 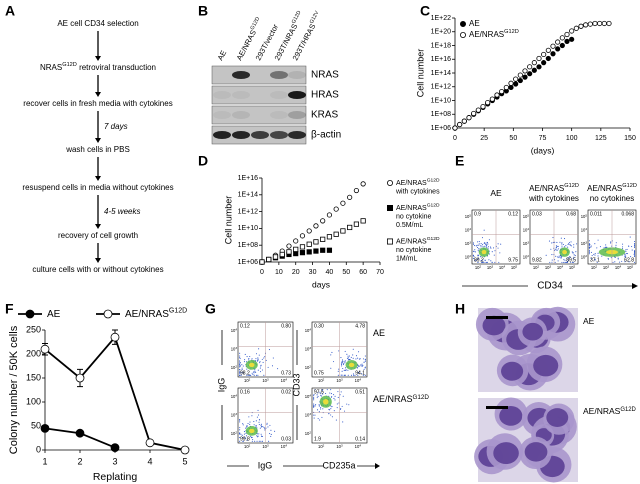 I want to click on blot-band, so click(x=222, y=135).